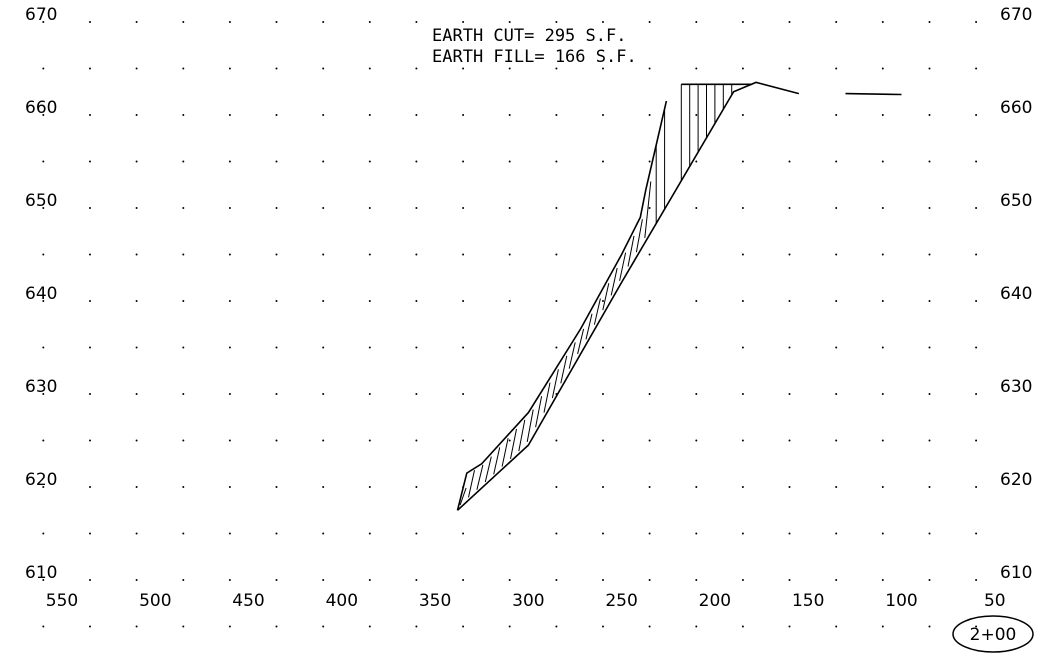 The height and width of the screenshot is (656, 1045). What do you see at coordinates (248, 601) in the screenshot?
I see `x-tick-label: 450` at bounding box center [248, 601].